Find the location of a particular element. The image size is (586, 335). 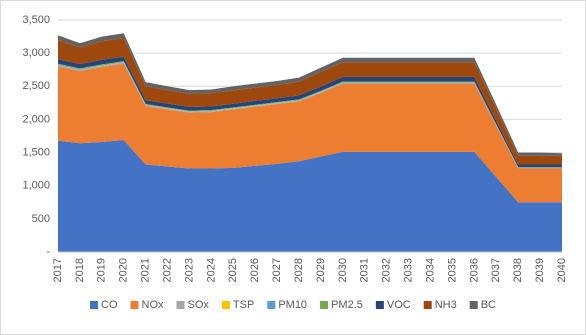

x-tick-label: 2035 is located at coordinates (452, 270).